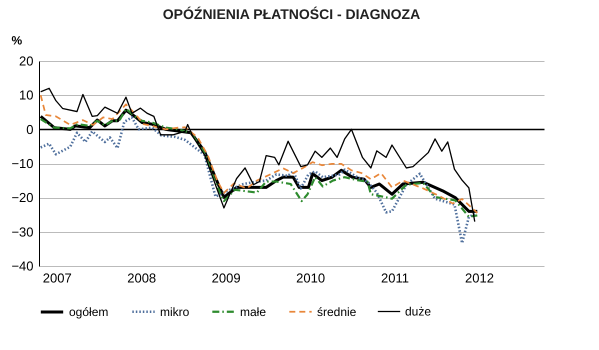 The width and height of the screenshot is (599, 350). I want to click on legend-label: duże, so click(418, 311).